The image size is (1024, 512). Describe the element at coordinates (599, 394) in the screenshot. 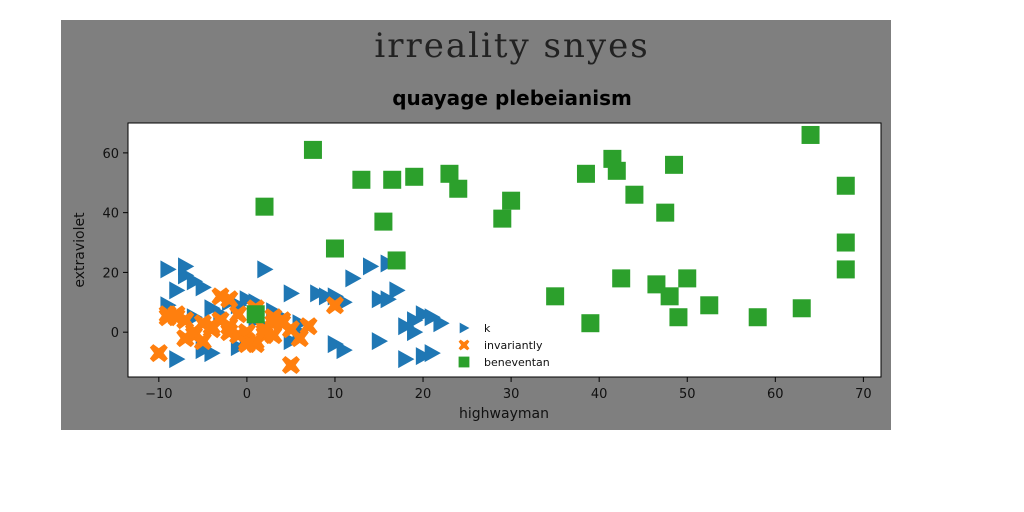

I see `x-tick-label: 40` at that location.